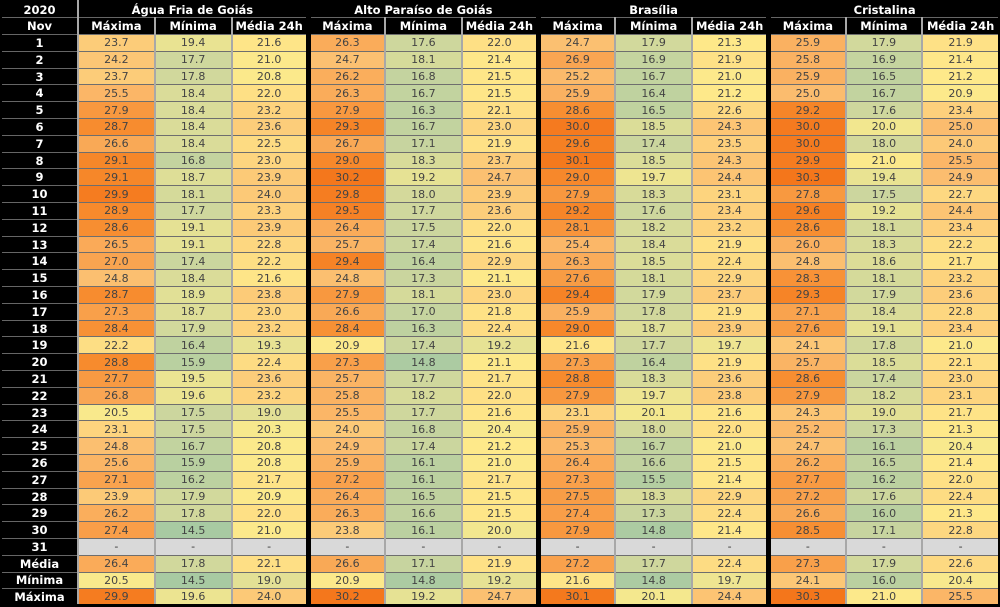 The image size is (1000, 607). What do you see at coordinates (730, 412) in the screenshot?
I see `temp-cell: 21.6` at bounding box center [730, 412].